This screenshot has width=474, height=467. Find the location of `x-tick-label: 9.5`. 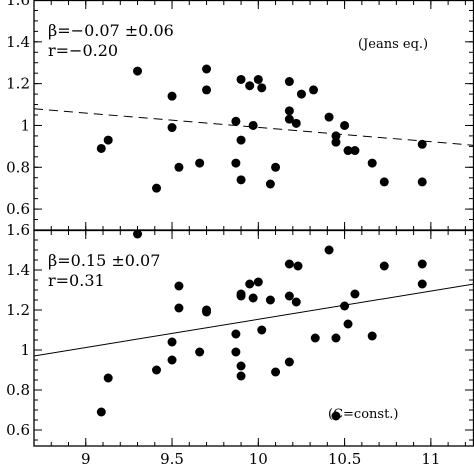

x-tick-label: 9.5 is located at coordinates (172, 458).